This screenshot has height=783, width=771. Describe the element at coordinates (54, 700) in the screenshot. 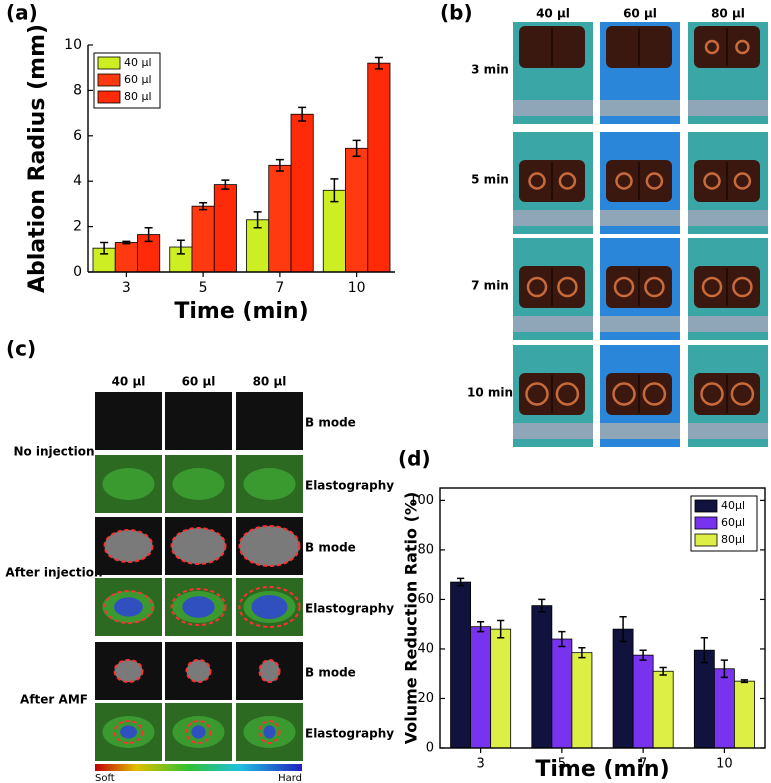

I see `group-label: After AMF` at that location.